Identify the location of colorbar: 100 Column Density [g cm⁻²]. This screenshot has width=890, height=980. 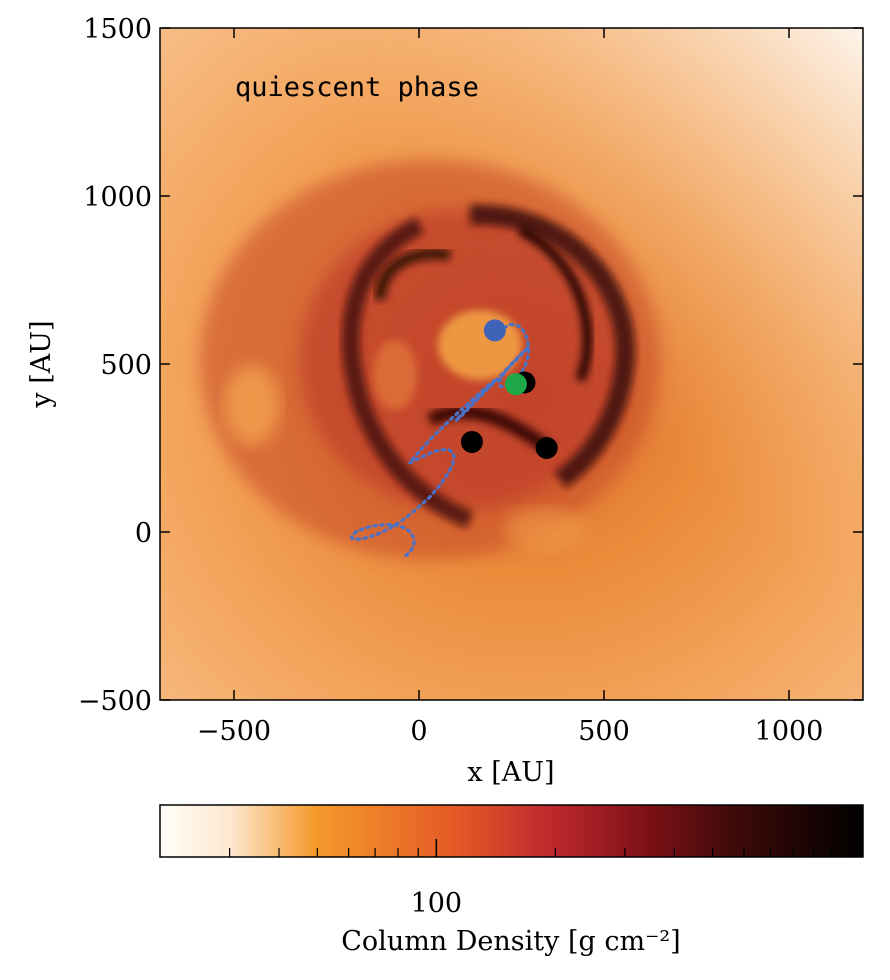
(511, 880).